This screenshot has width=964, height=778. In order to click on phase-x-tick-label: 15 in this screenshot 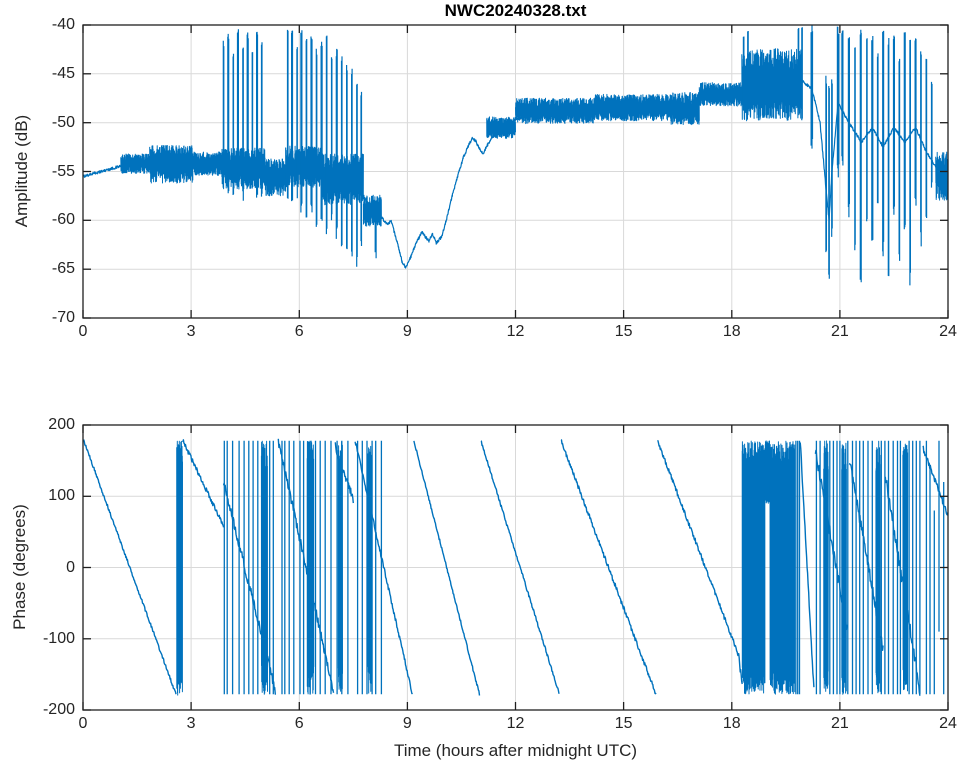, I will do `click(623, 723)`.